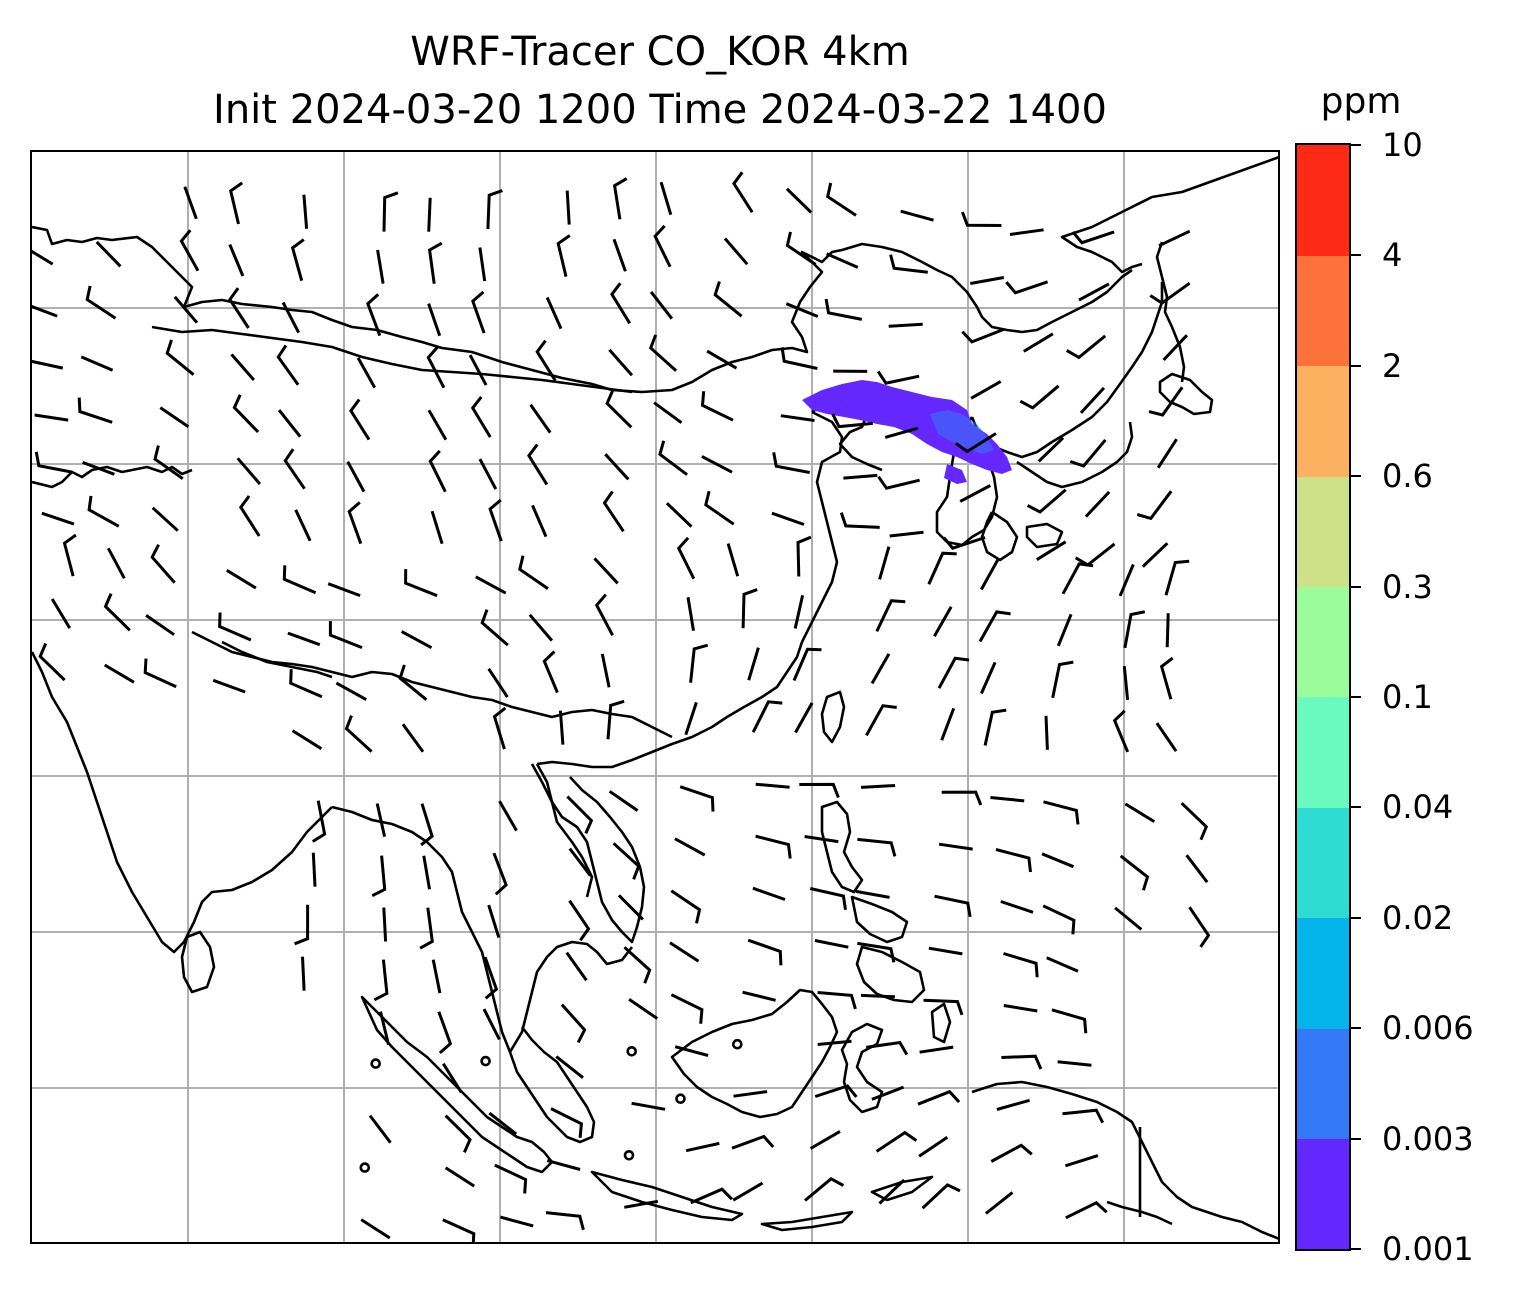 This screenshot has width=1528, height=1306. What do you see at coordinates (660, 52) in the screenshot?
I see `map-title-line1: WRF-Tracer CO_KOR 4km` at bounding box center [660, 52].